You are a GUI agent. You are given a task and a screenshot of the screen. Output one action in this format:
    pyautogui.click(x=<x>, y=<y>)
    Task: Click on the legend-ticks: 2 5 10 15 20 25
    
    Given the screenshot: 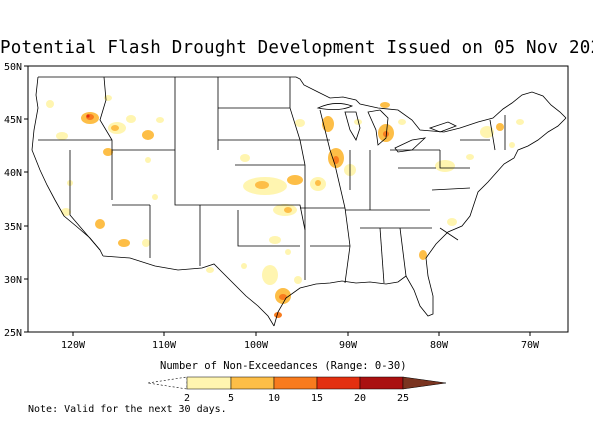 What is the action you would take?
    pyautogui.click(x=296, y=398)
    